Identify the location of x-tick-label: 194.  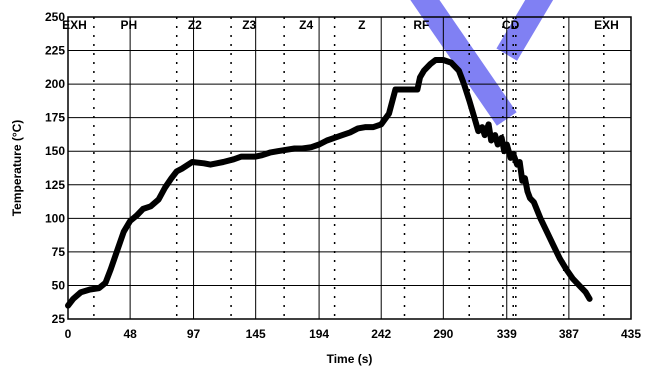
(319, 334).